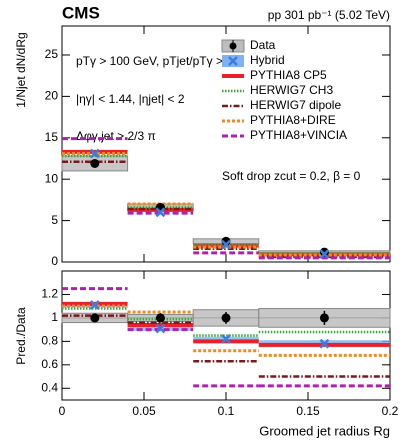  I want to click on annotation: Soft drop zcut = 0.2, β = 0, so click(291, 176).